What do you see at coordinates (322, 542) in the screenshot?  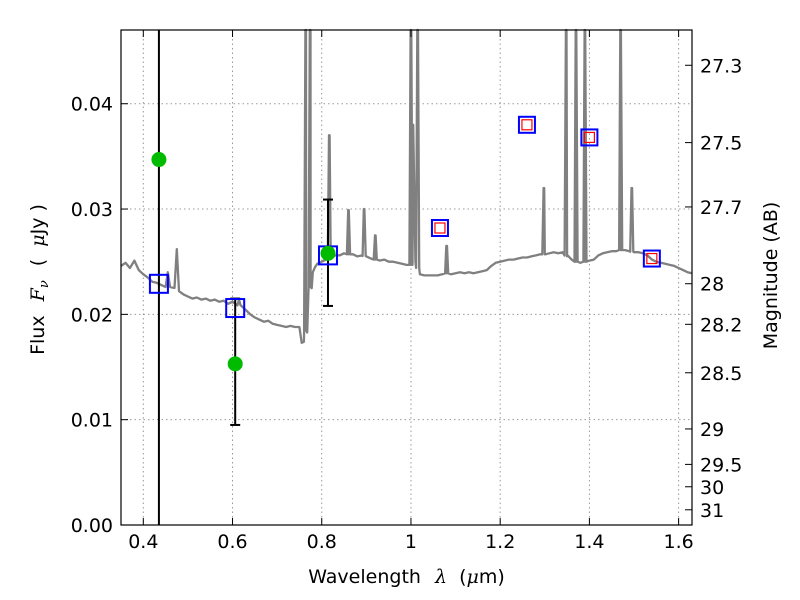 I see `x-tick-label: 0.8` at bounding box center [322, 542].